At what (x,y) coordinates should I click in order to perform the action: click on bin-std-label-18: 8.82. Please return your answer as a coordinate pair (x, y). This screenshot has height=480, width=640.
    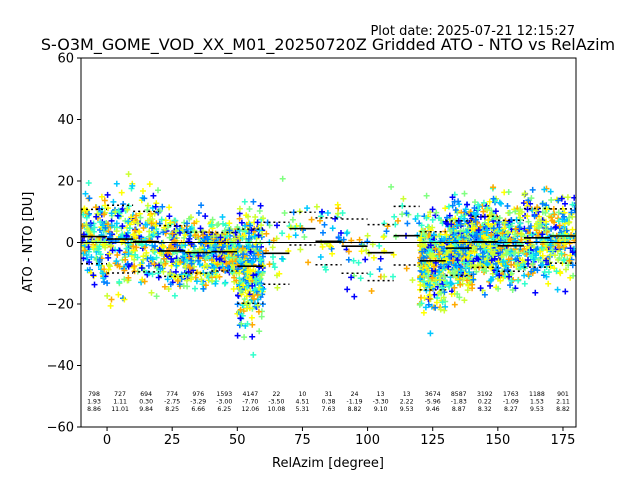
    Looking at the image, I should click on (563, 409).